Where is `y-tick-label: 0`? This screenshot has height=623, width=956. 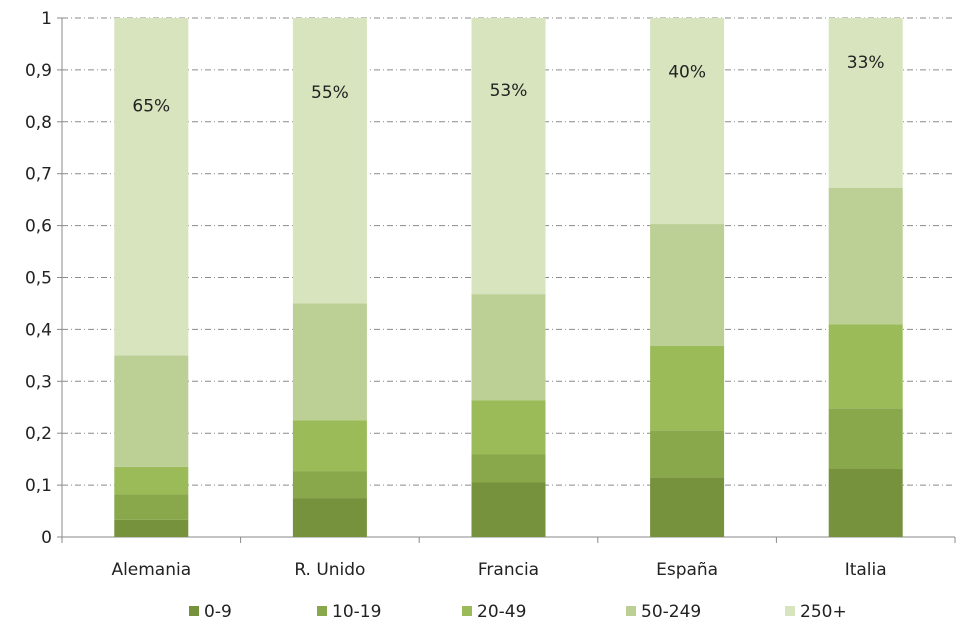 y-tick-label: 0 is located at coordinates (46, 538).